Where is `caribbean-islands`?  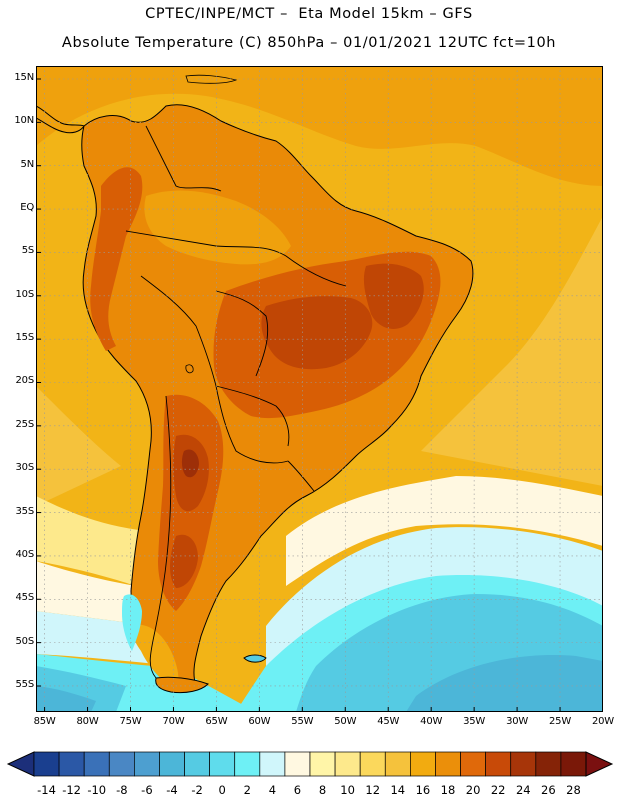
caribbean-islands is located at coordinates (211, 79).